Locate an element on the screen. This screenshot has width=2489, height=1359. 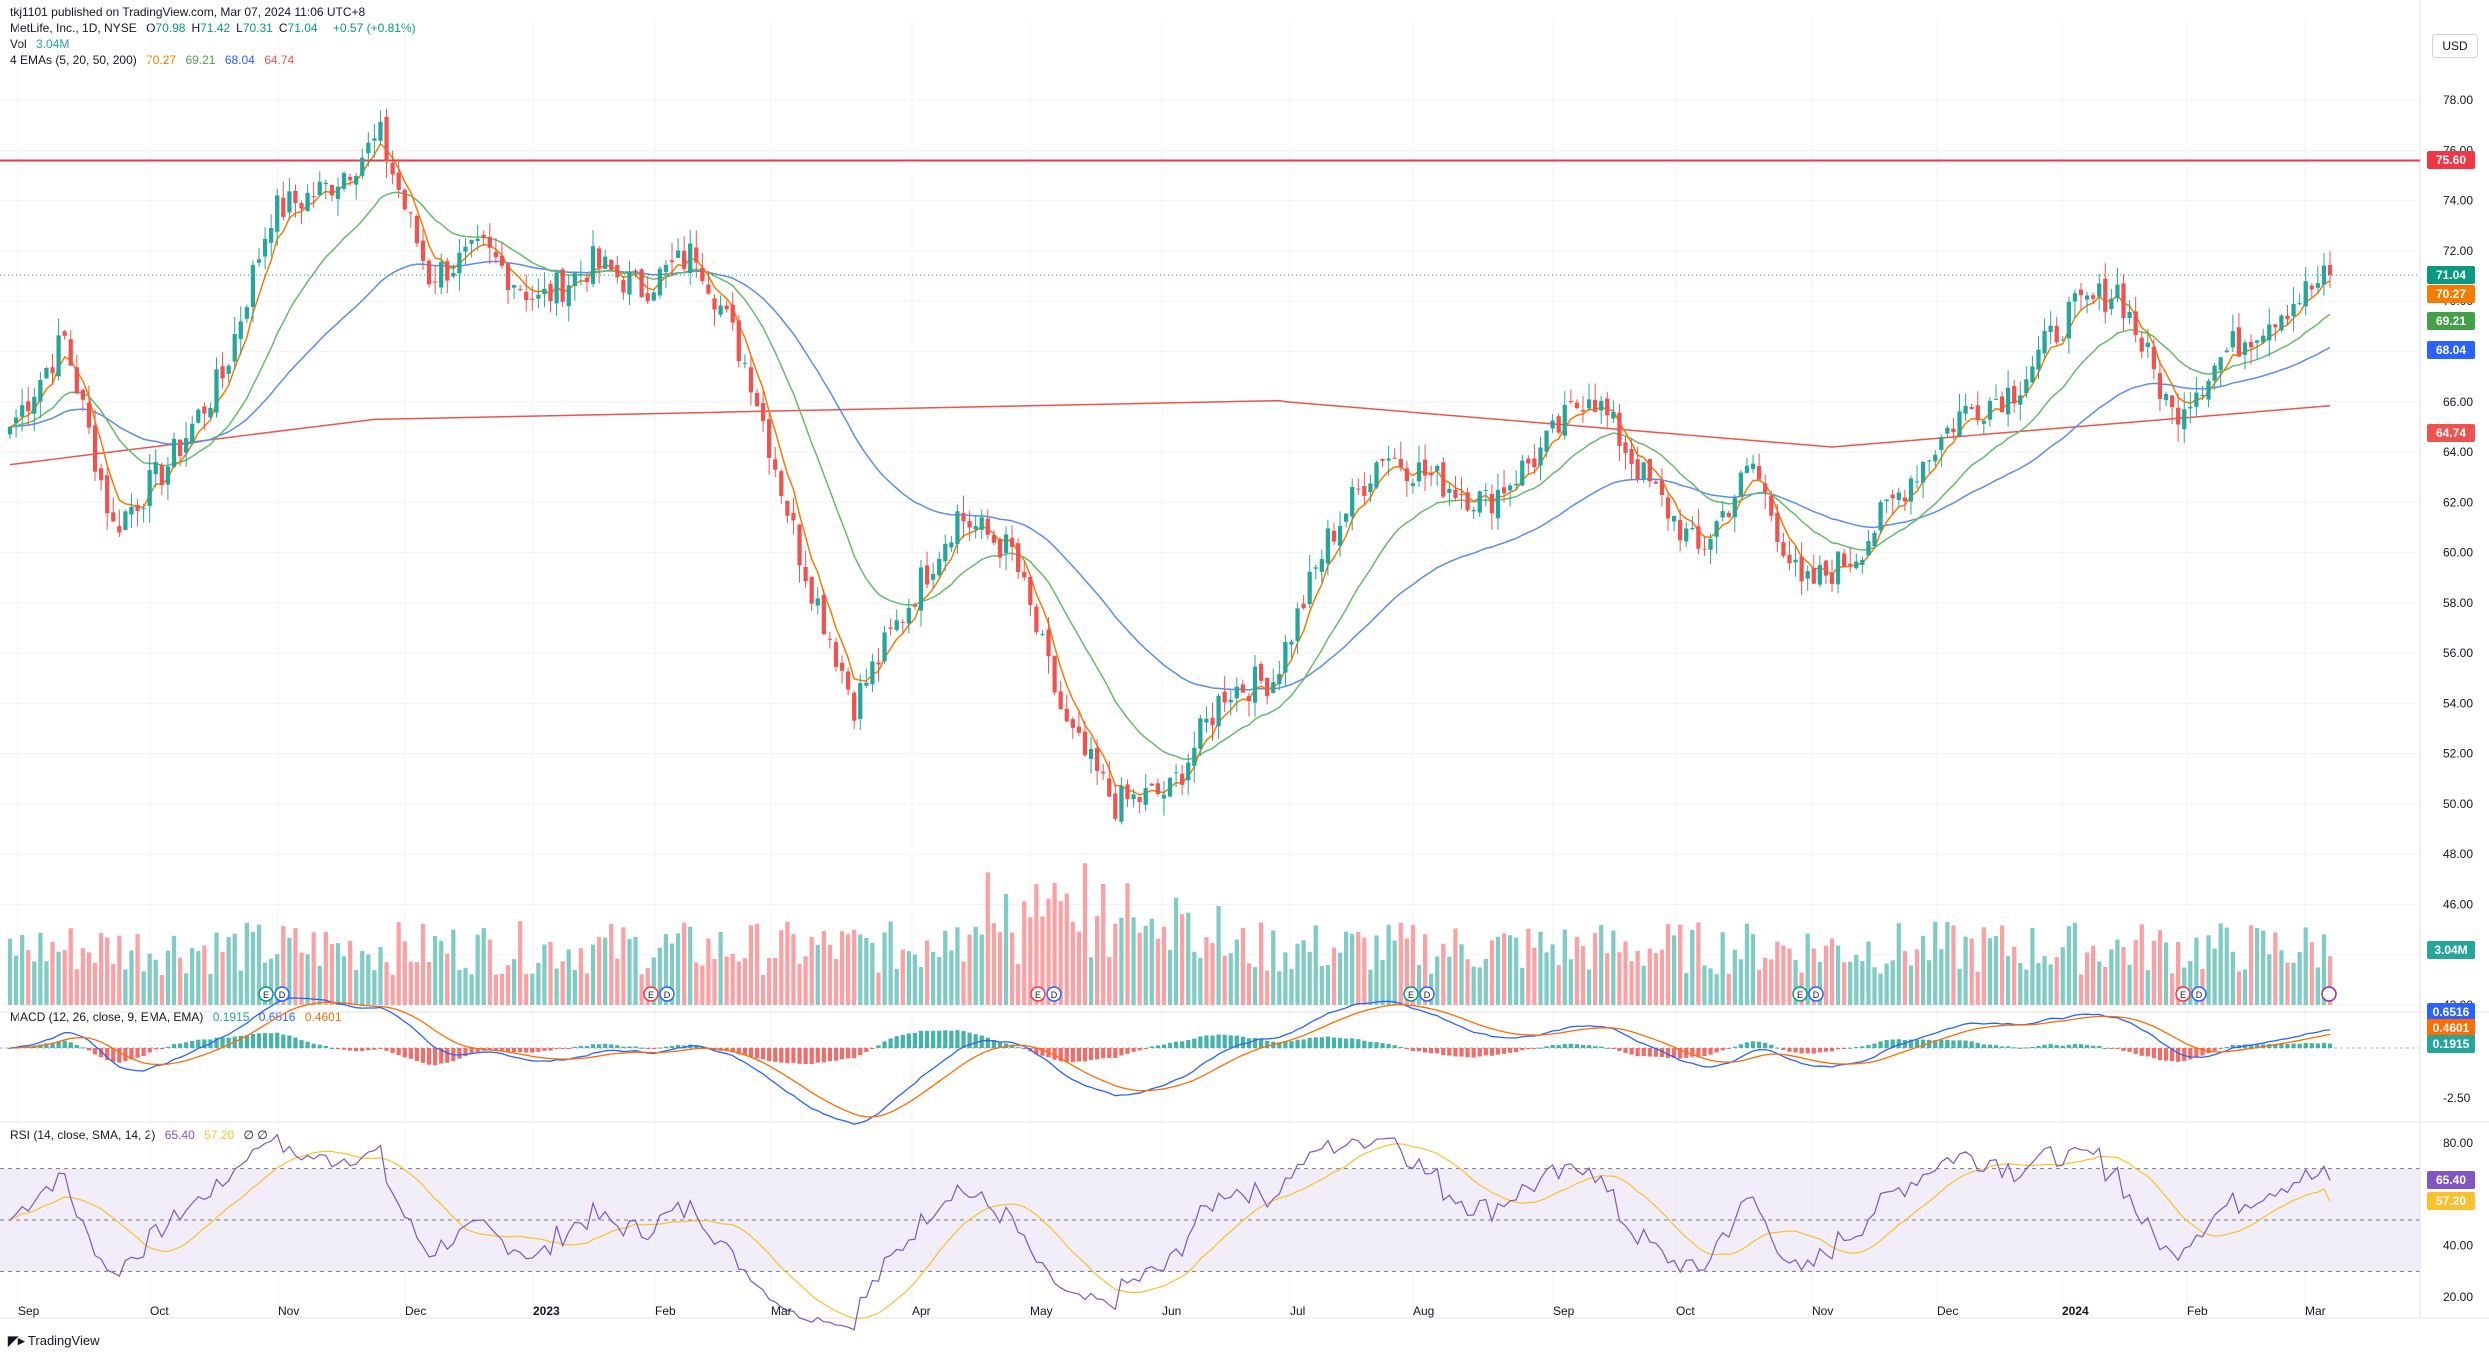
macd-tag: 0.6516 is located at coordinates (2451, 1012).